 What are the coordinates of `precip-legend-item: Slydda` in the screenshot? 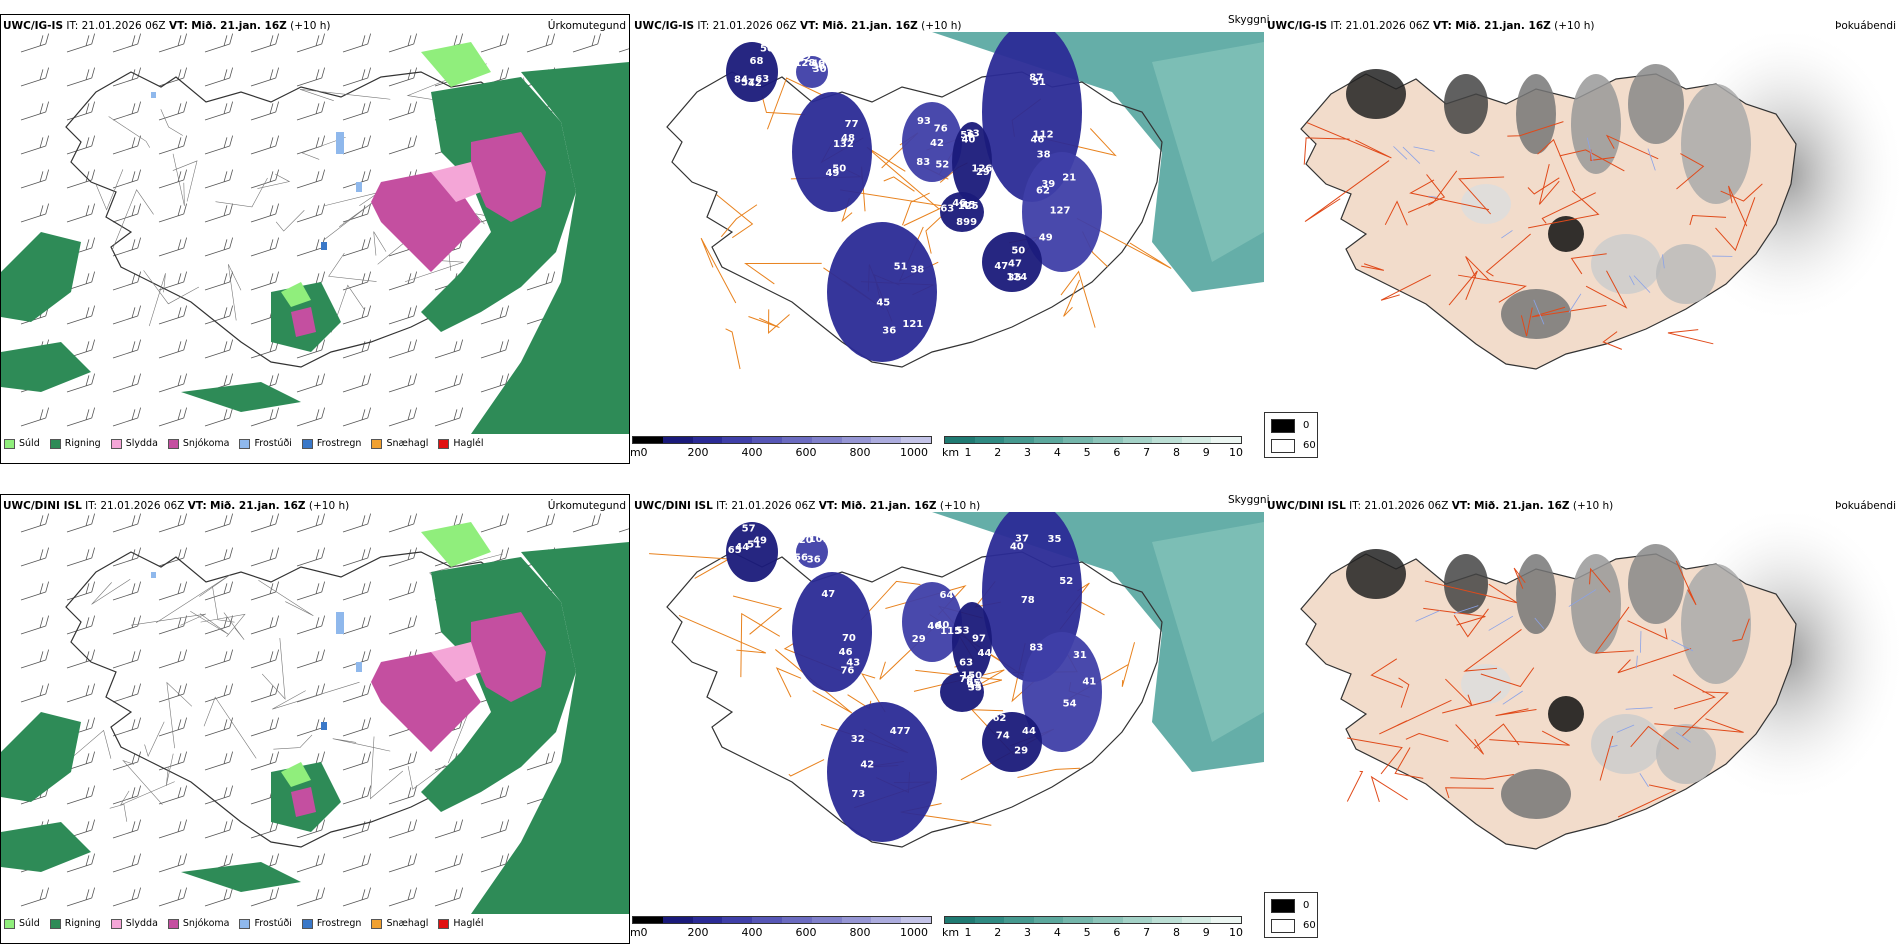 It's located at (134, 443).